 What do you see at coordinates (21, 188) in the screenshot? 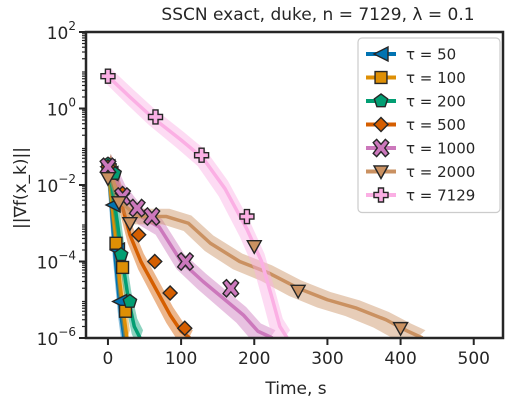
I see `y-axis-title: ||∇f(x_k)||` at bounding box center [21, 188].